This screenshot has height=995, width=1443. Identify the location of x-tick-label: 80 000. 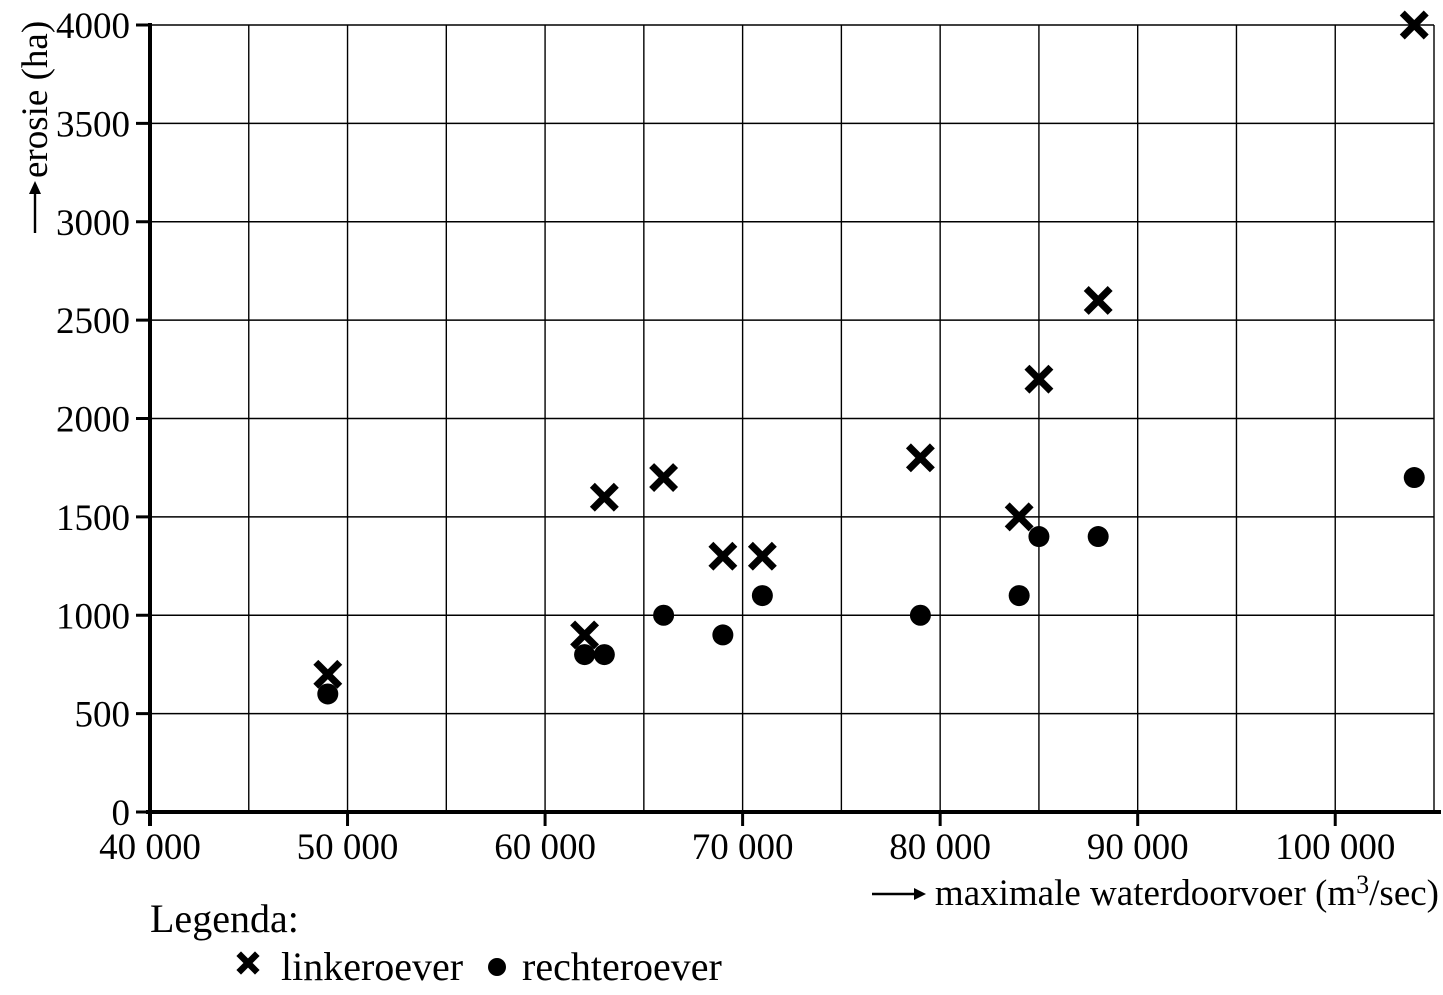
(940, 847).